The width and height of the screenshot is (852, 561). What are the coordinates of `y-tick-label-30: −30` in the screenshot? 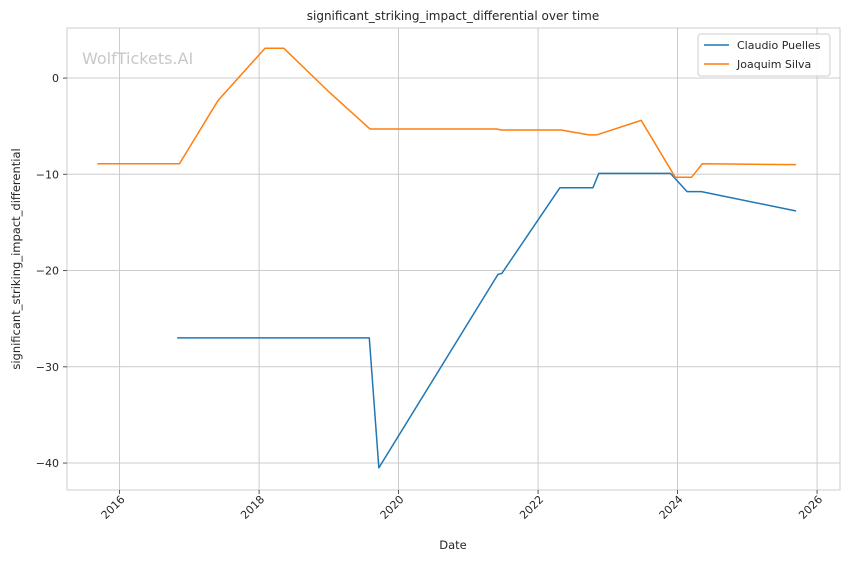 It's located at (47, 367).